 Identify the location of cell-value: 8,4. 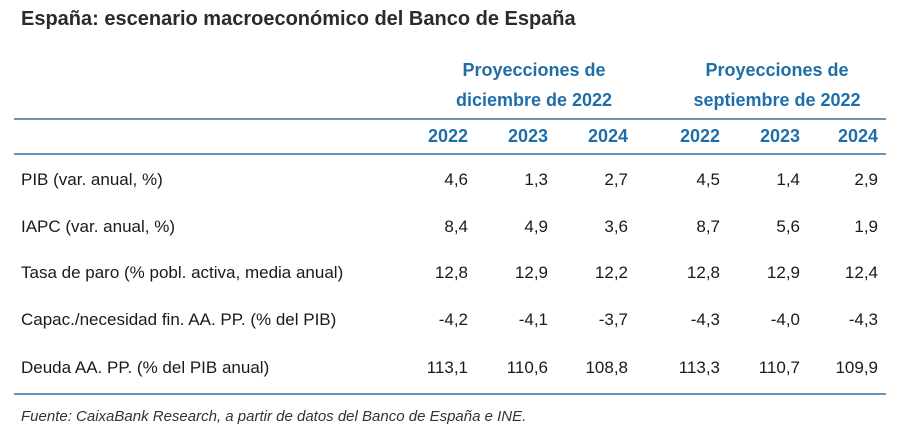
(456, 226).